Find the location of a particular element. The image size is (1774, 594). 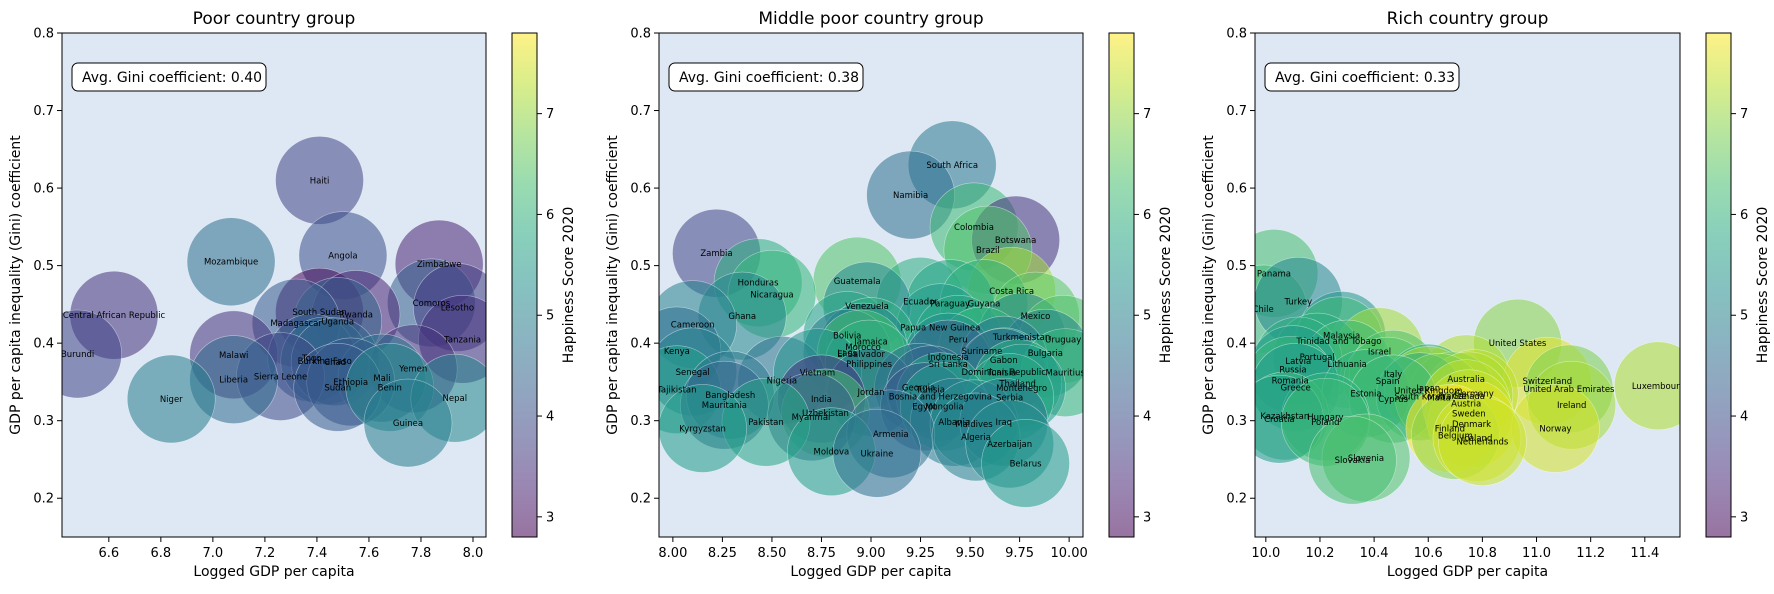

bubble-label: Central African Republic is located at coordinates (114, 316).